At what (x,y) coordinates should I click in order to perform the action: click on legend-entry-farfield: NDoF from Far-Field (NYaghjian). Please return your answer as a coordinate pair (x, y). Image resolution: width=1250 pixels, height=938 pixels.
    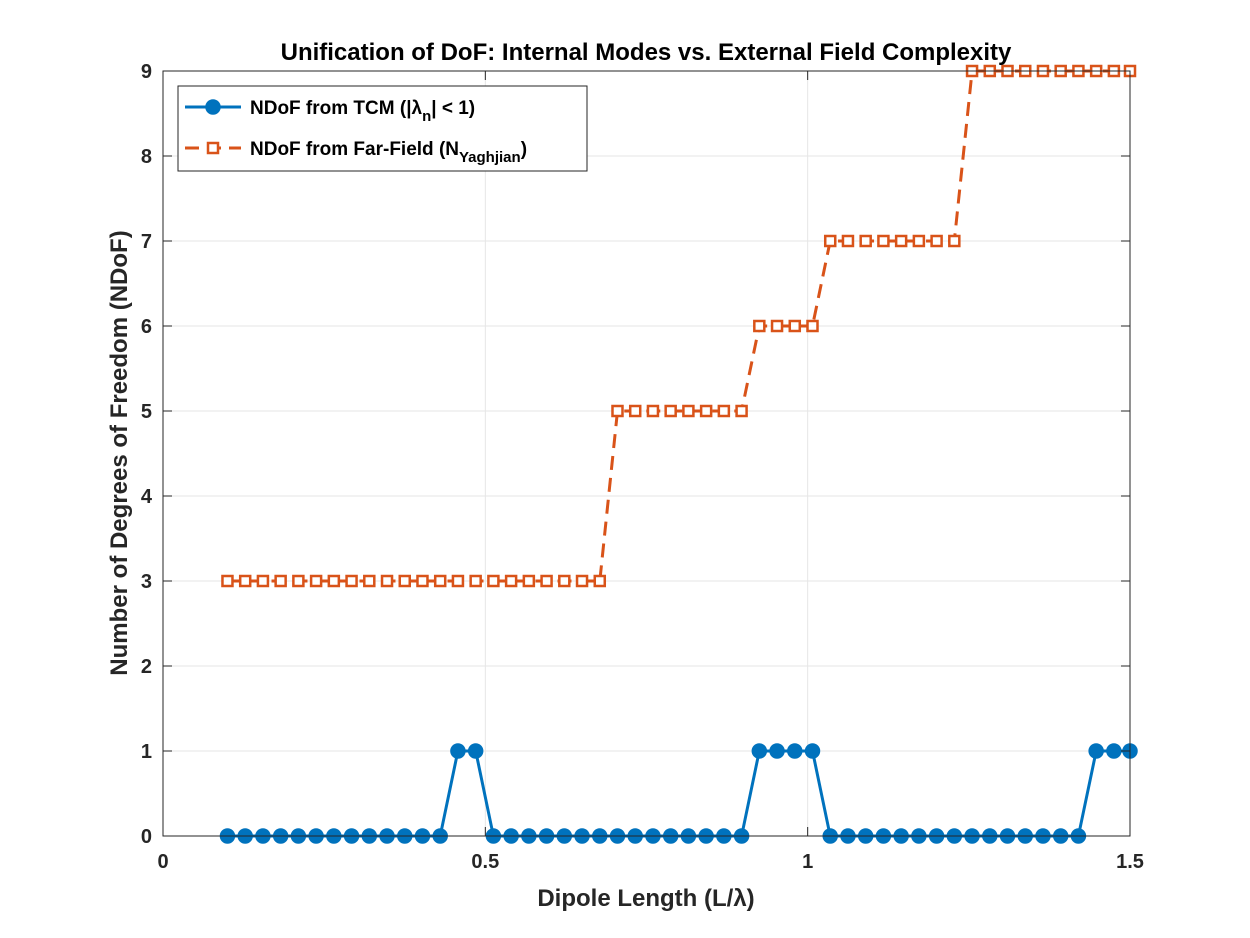
    Looking at the image, I should click on (356, 152).